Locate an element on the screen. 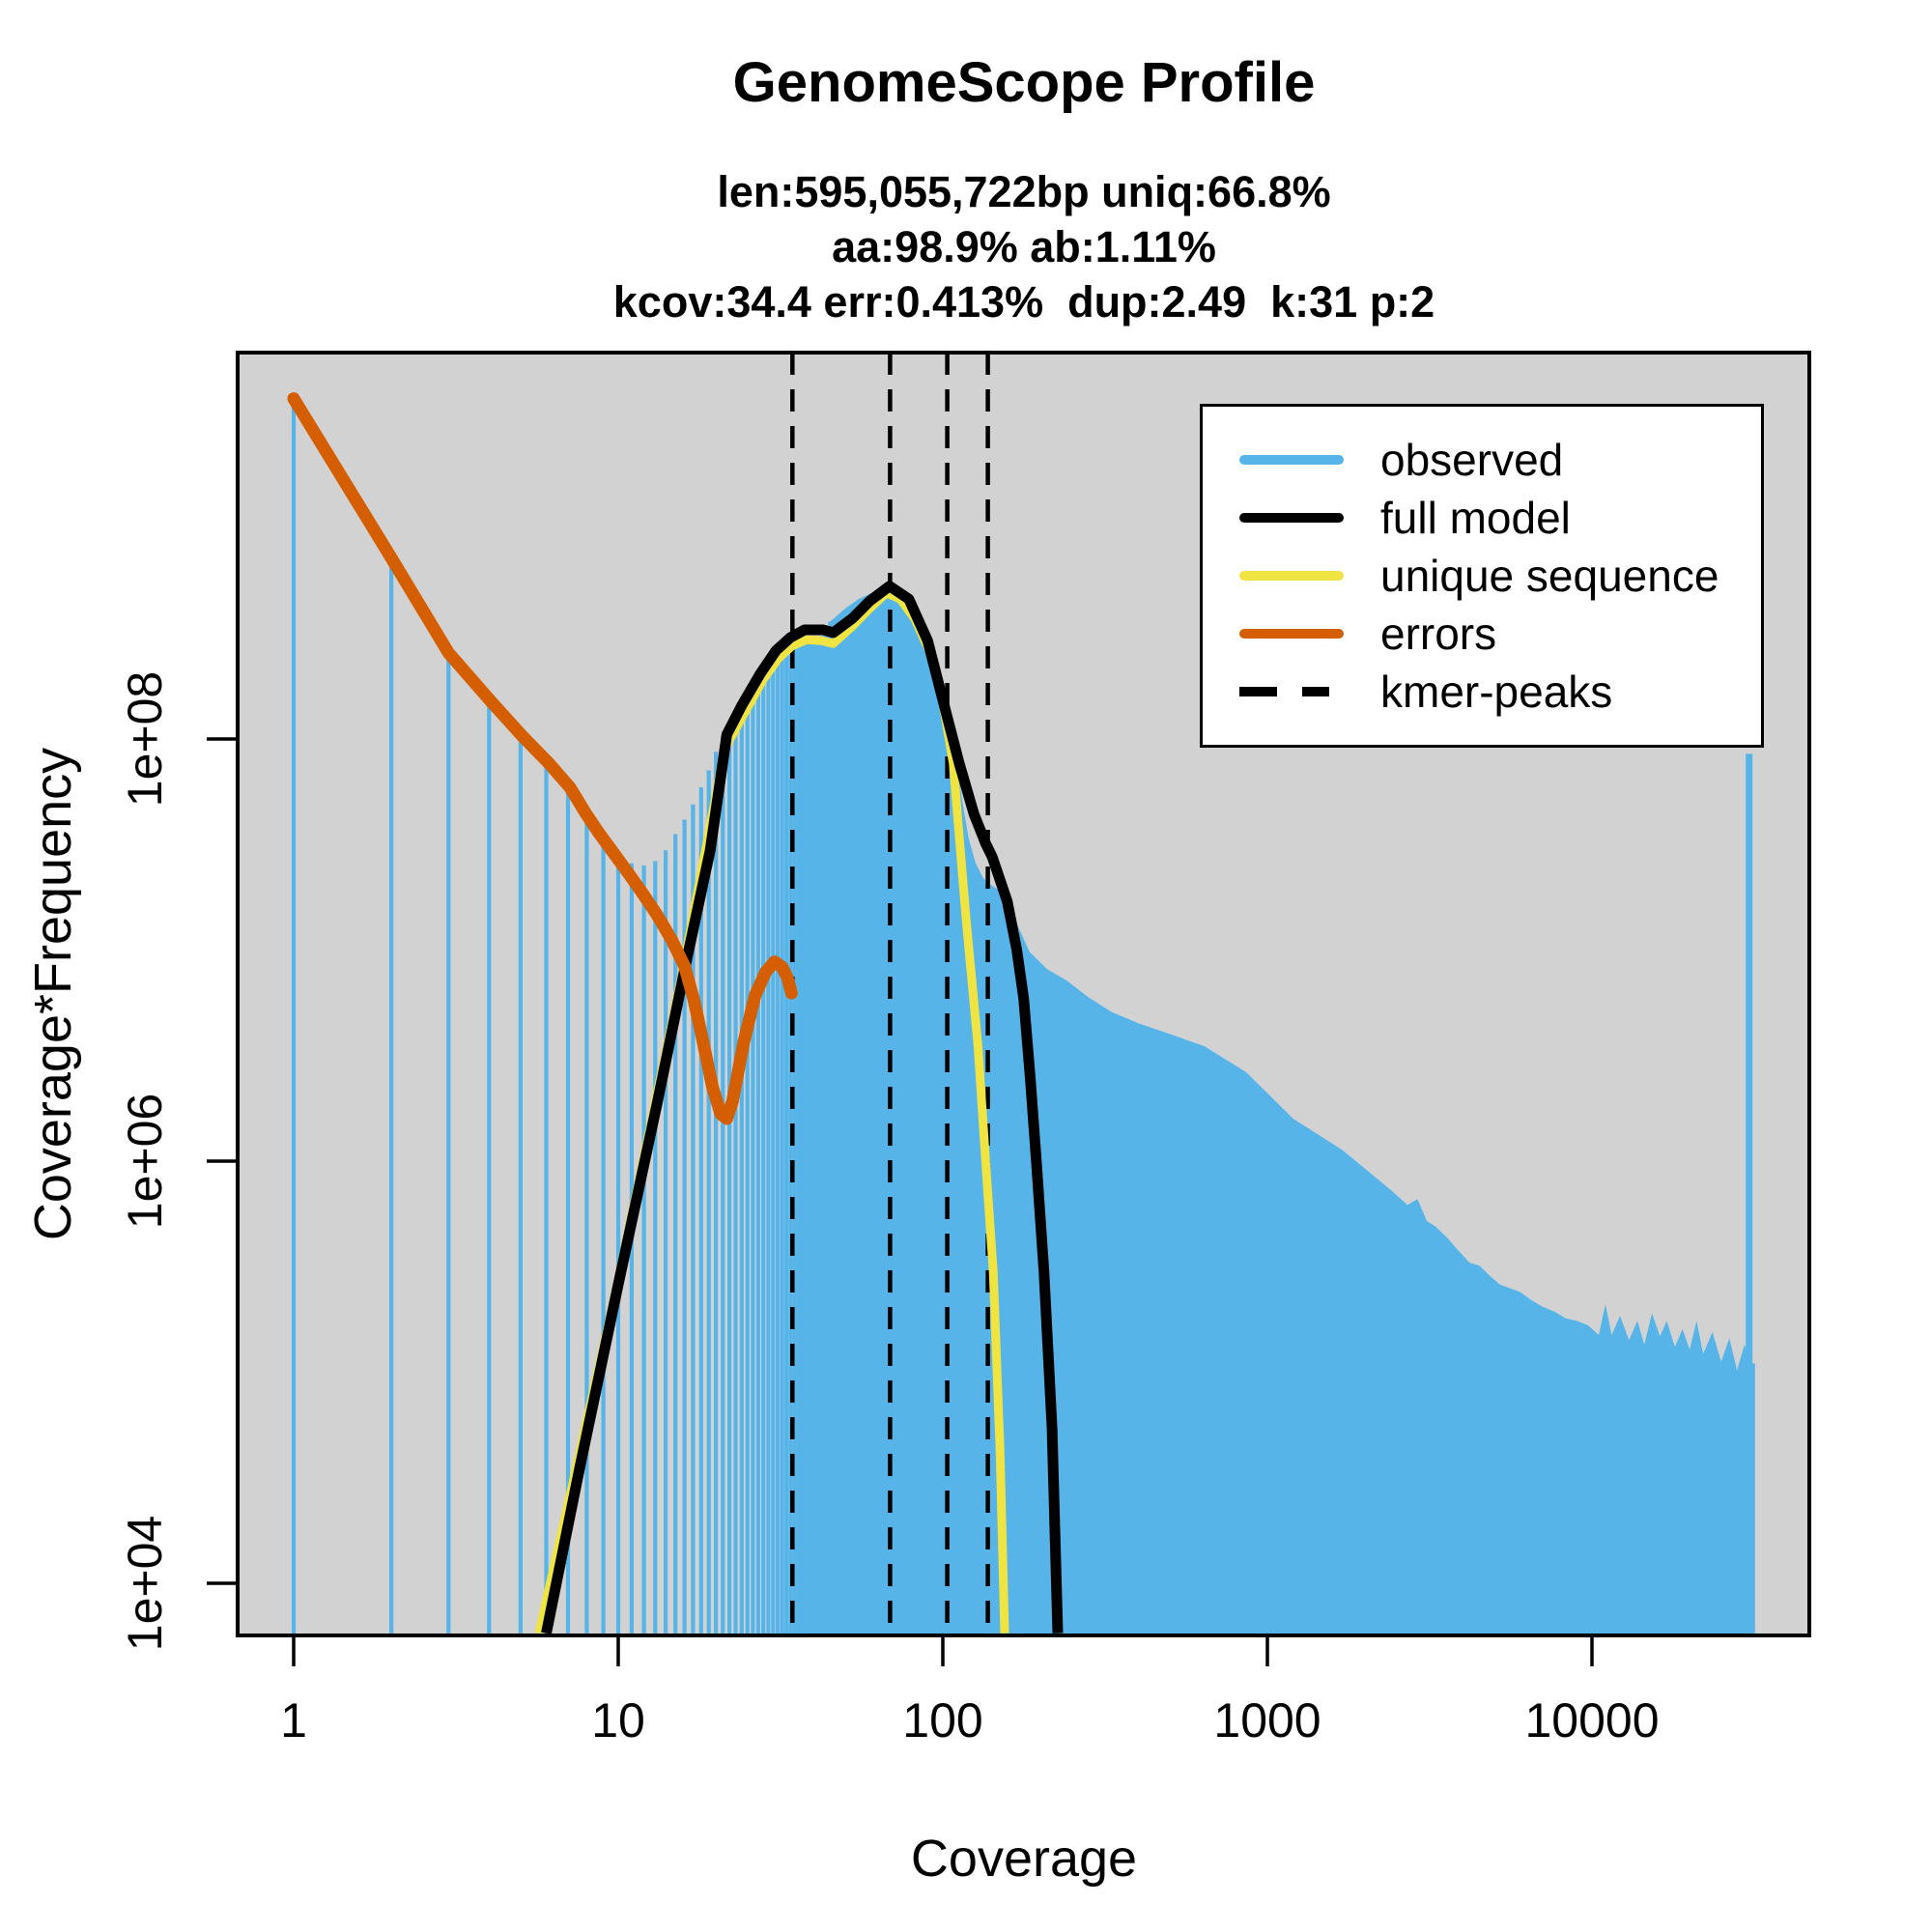  unique-sequence-line-icon is located at coordinates (1291, 576).